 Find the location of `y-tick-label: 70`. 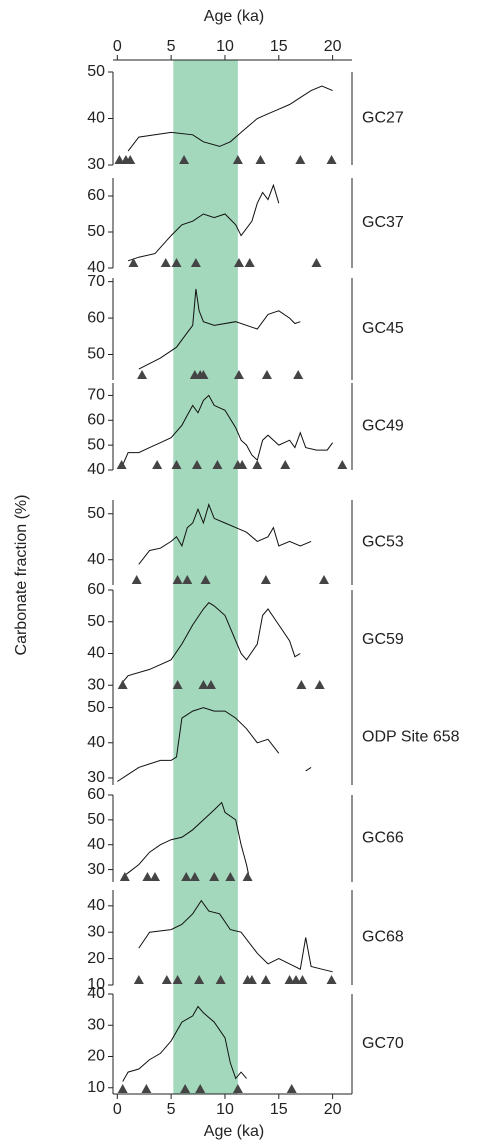

y-tick-label: 70 is located at coordinates (96, 281).